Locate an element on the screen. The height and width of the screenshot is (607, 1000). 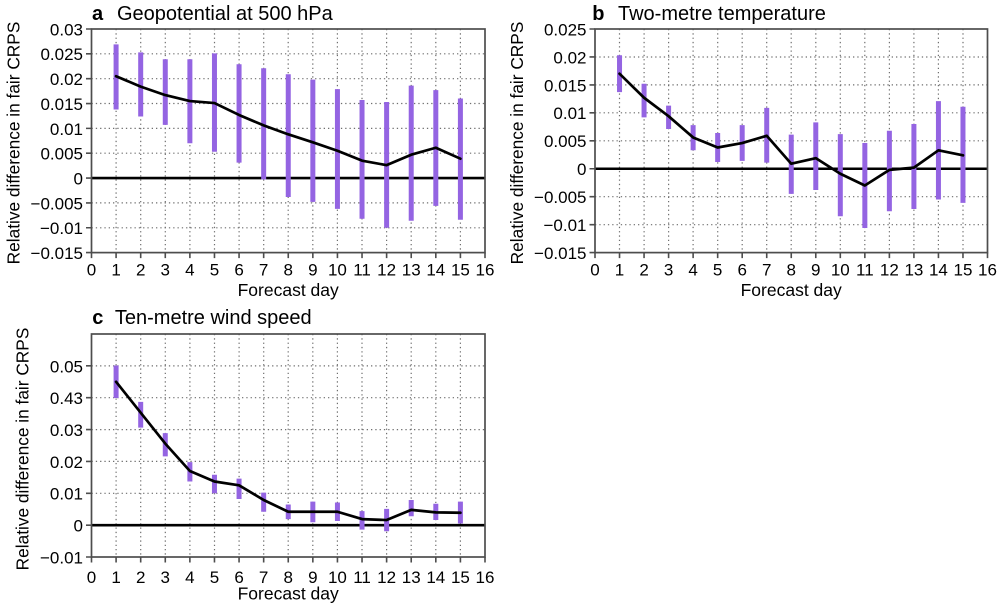
svg-text: b is located at coordinates (598, 14).